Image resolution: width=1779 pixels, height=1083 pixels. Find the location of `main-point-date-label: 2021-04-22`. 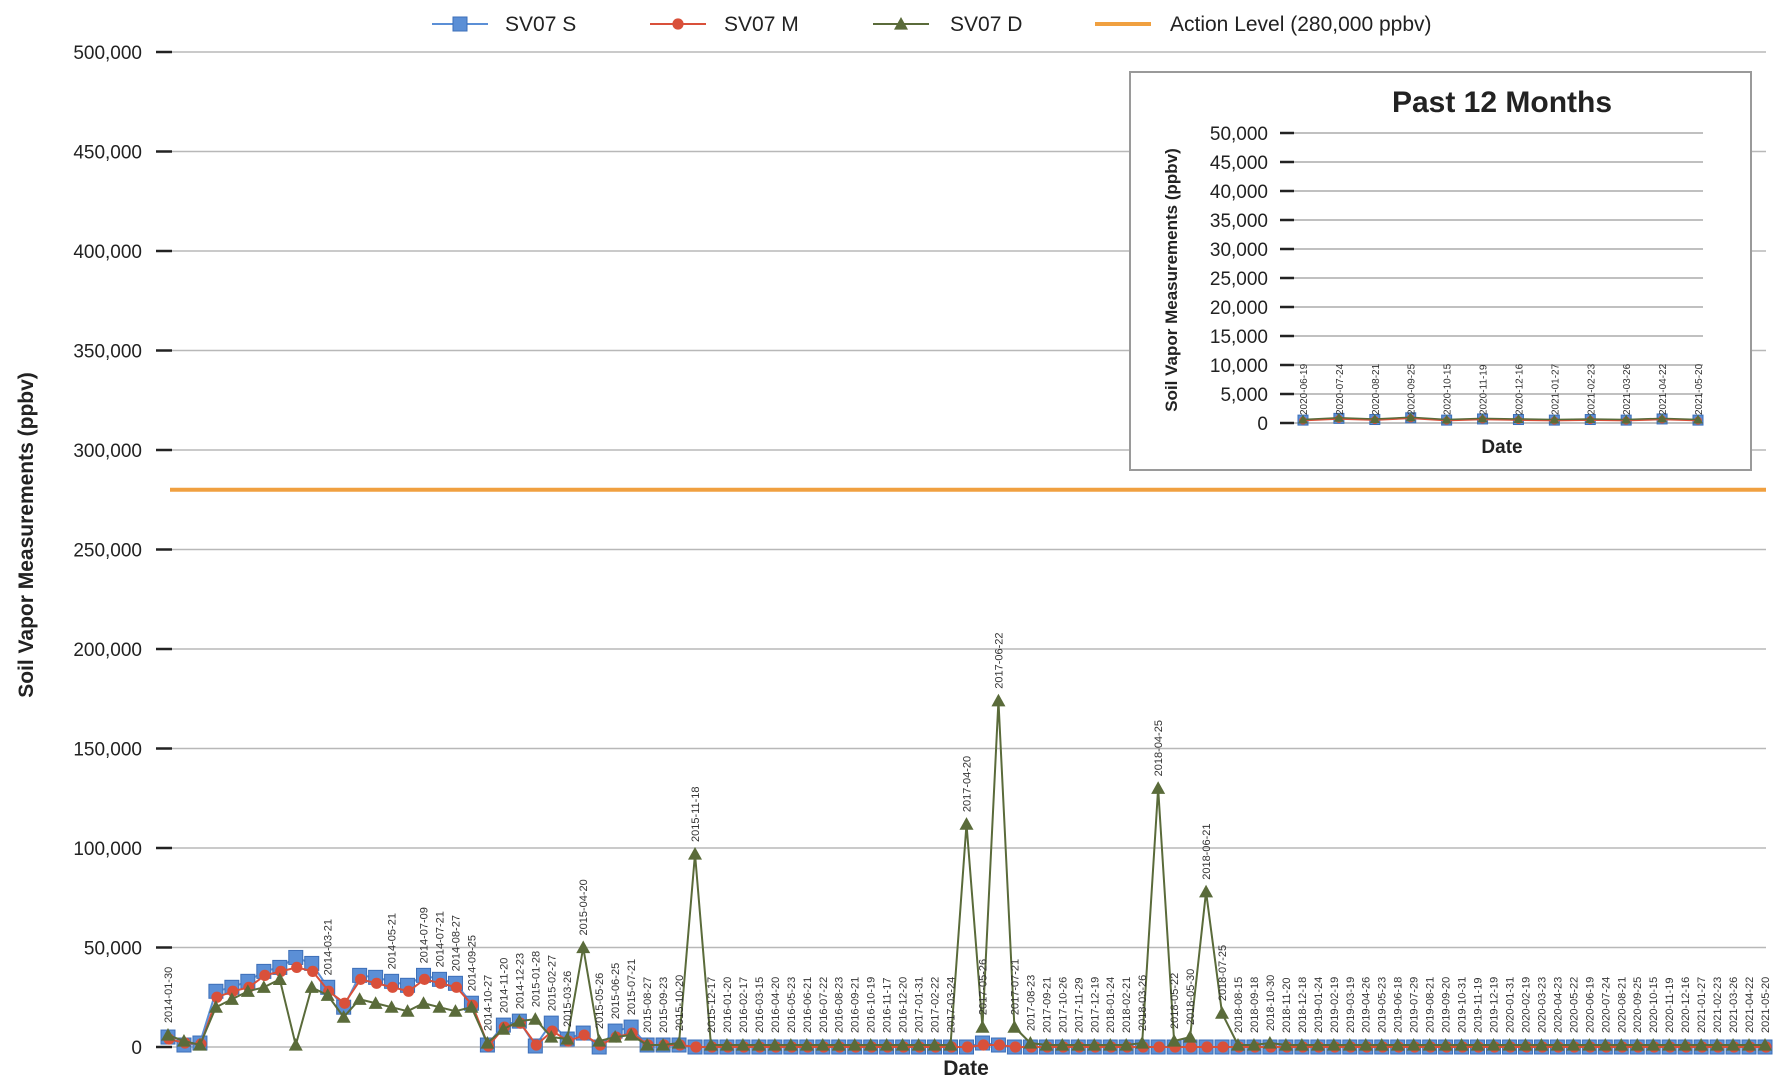

main-point-date-label: 2021-04-22 is located at coordinates (1750, 1005).